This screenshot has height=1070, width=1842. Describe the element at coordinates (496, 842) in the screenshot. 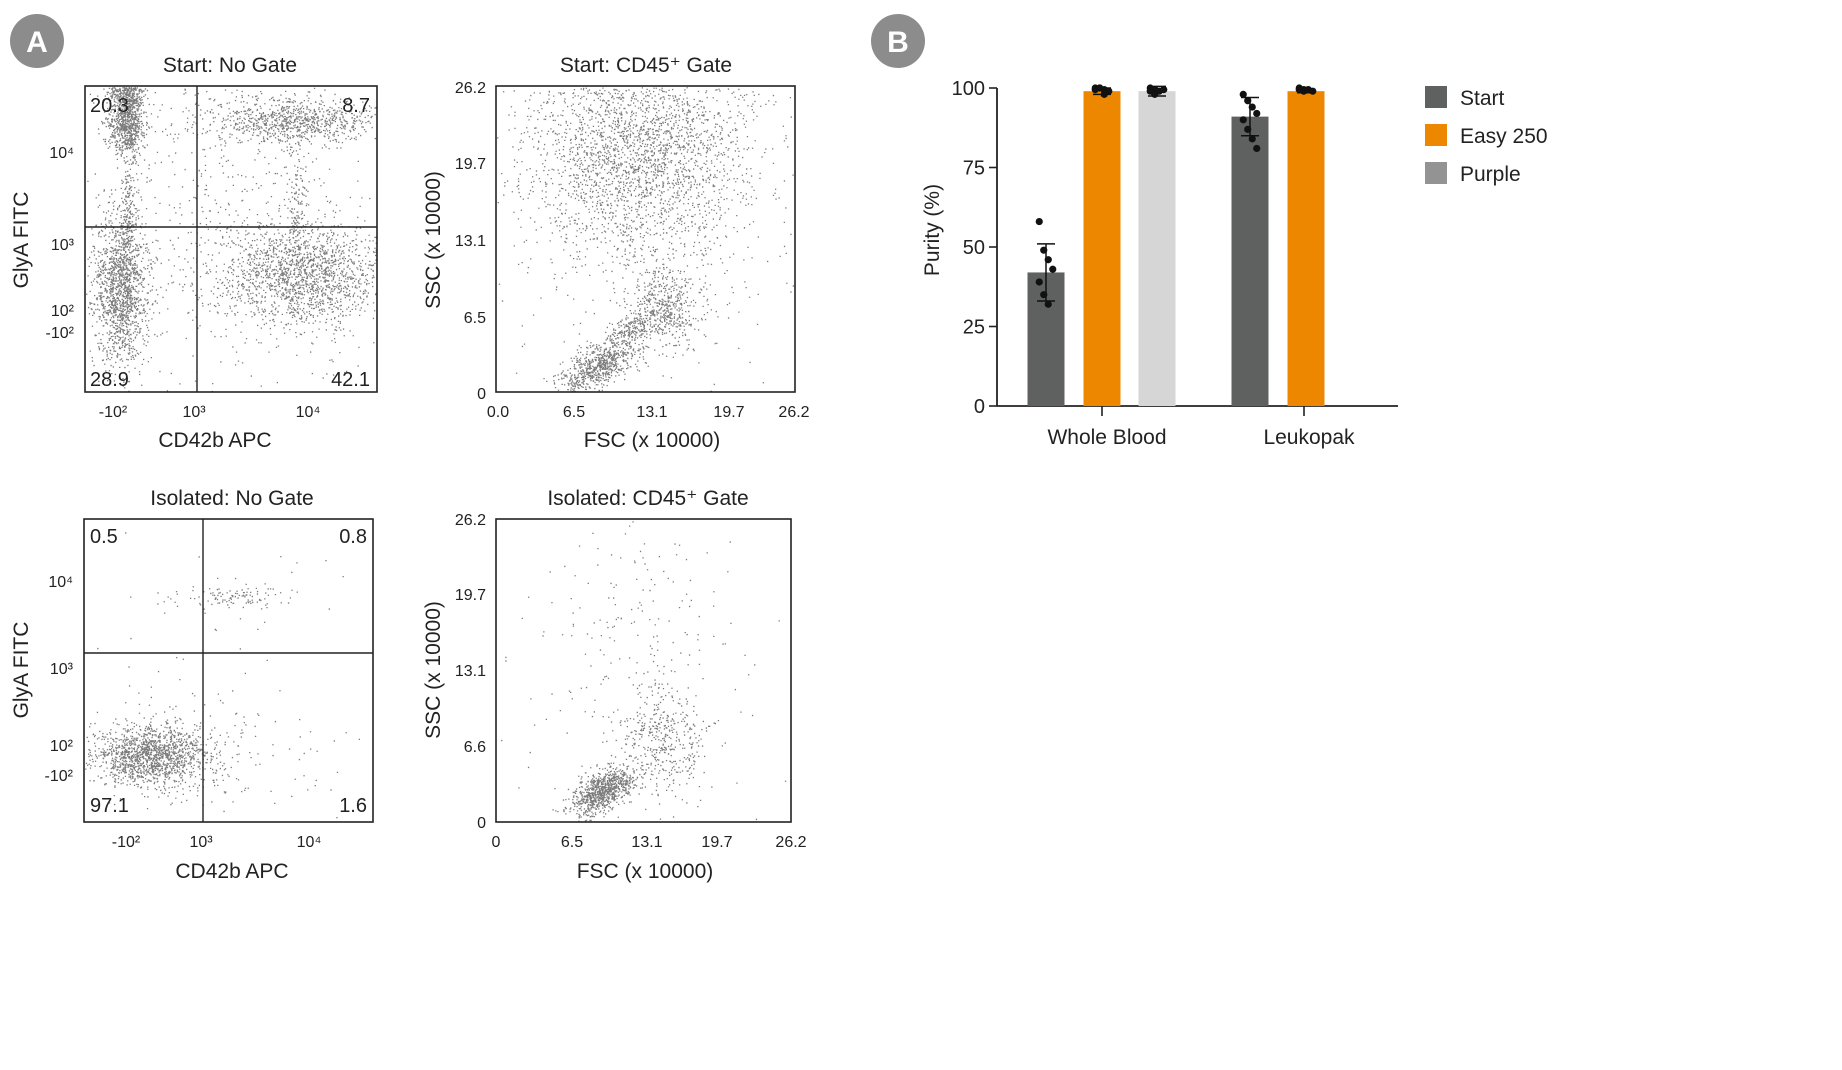

I see `x-tick-label: 0` at that location.